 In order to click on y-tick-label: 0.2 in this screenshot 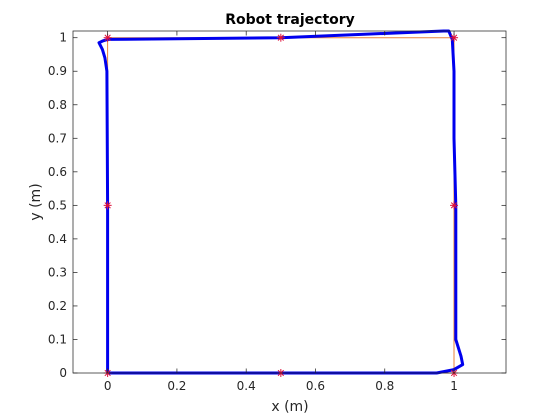, I will do `click(57, 306)`.